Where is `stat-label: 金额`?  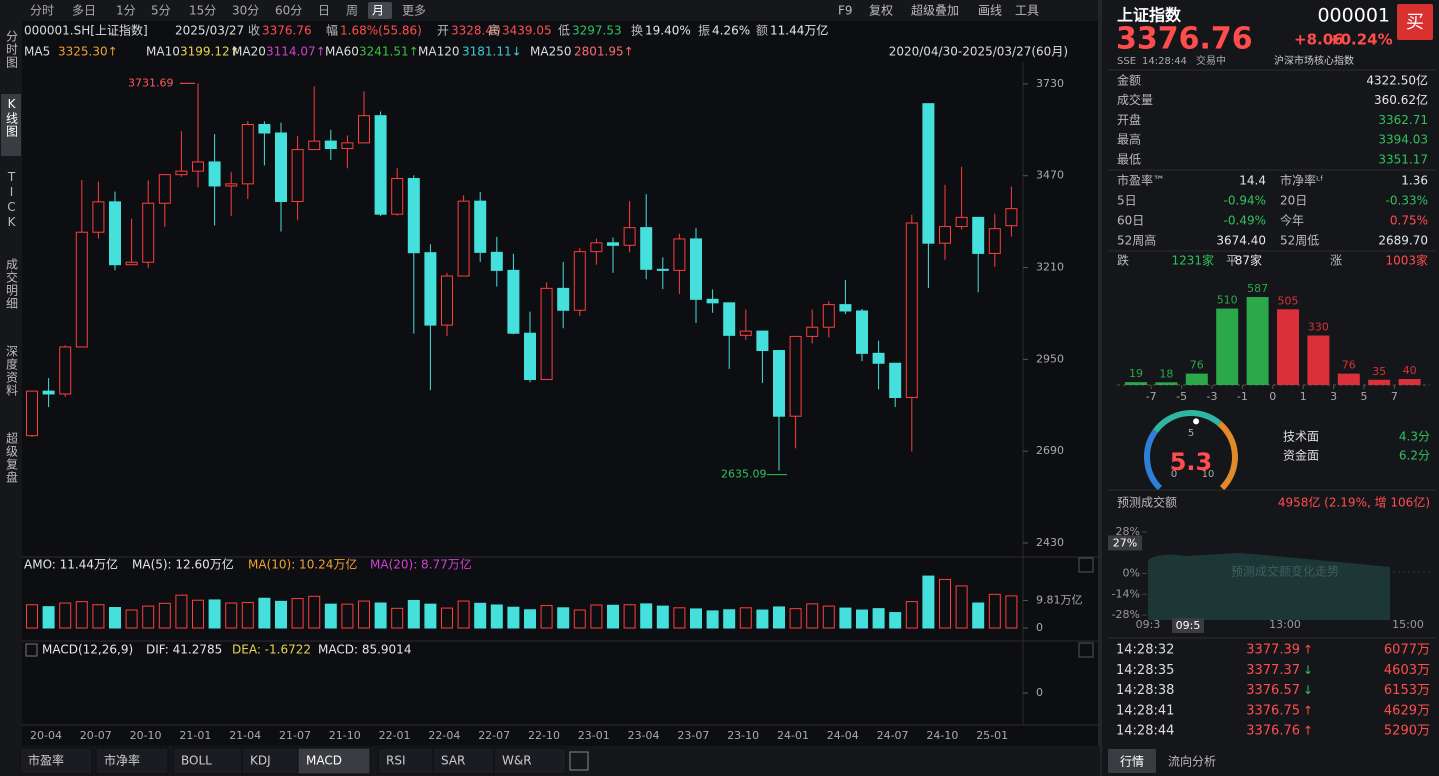
stat-label: 金额 is located at coordinates (1129, 80).